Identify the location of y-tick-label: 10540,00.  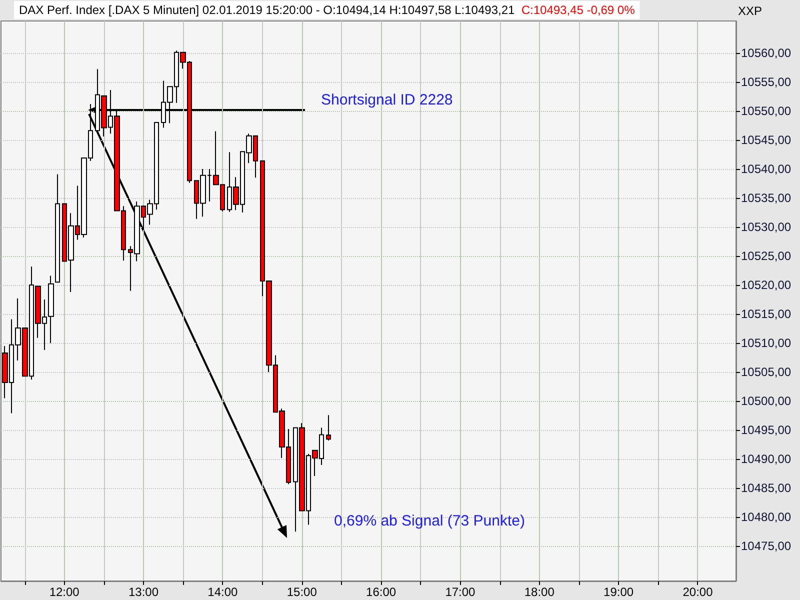
(766, 169).